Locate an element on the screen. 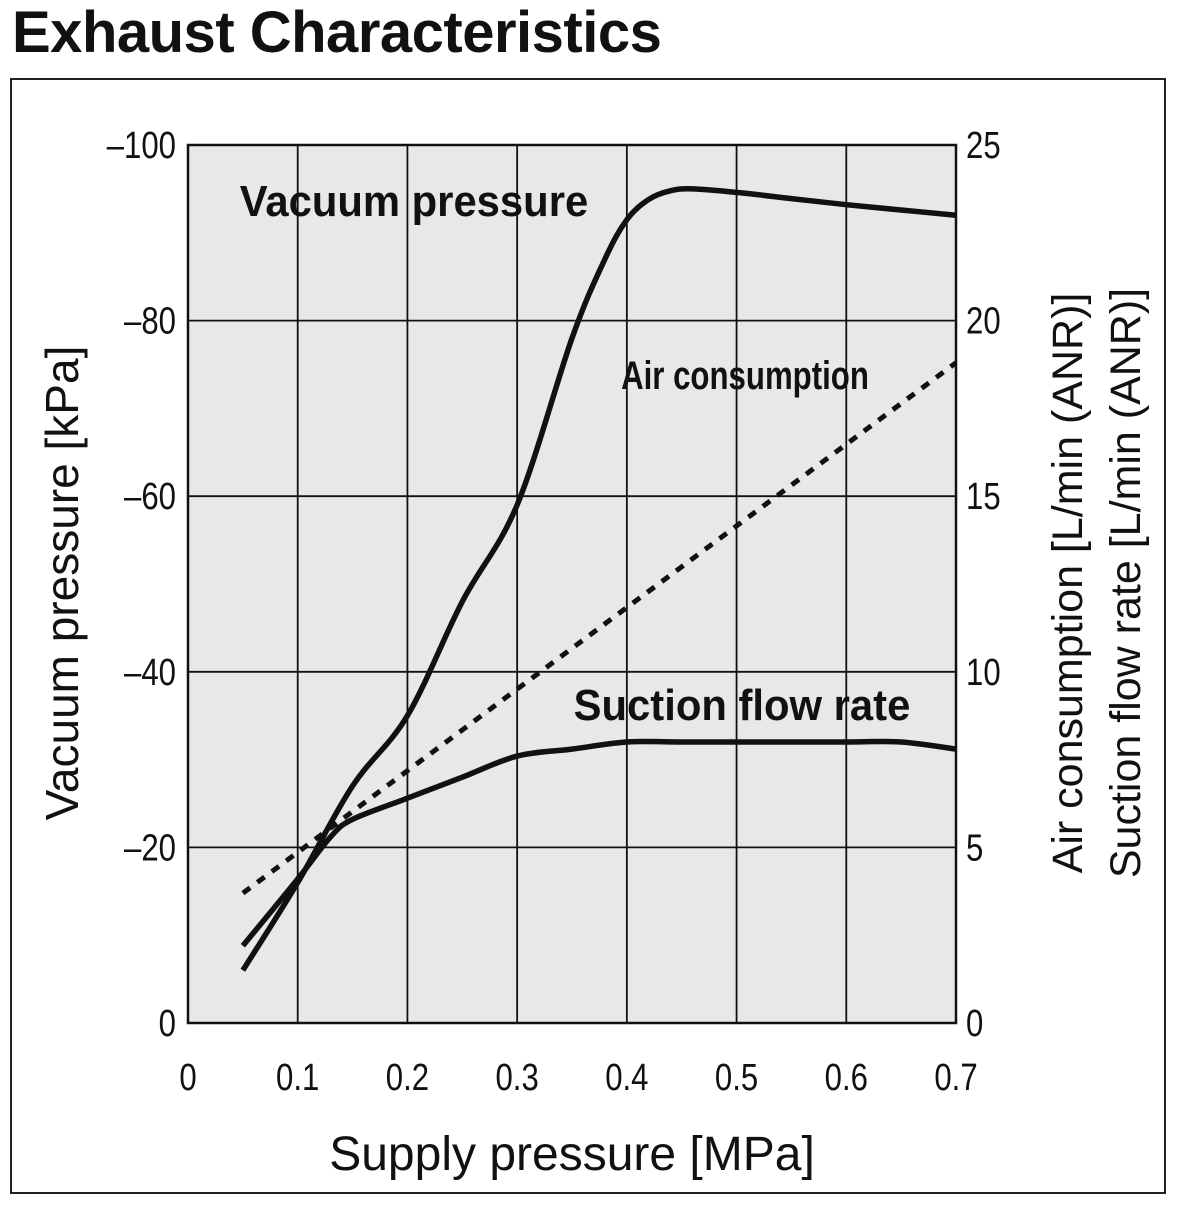 The image size is (1184, 1218). y-left-axis-ticks: –100 –80 –60 –40 –20 0 is located at coordinates (141, 585).